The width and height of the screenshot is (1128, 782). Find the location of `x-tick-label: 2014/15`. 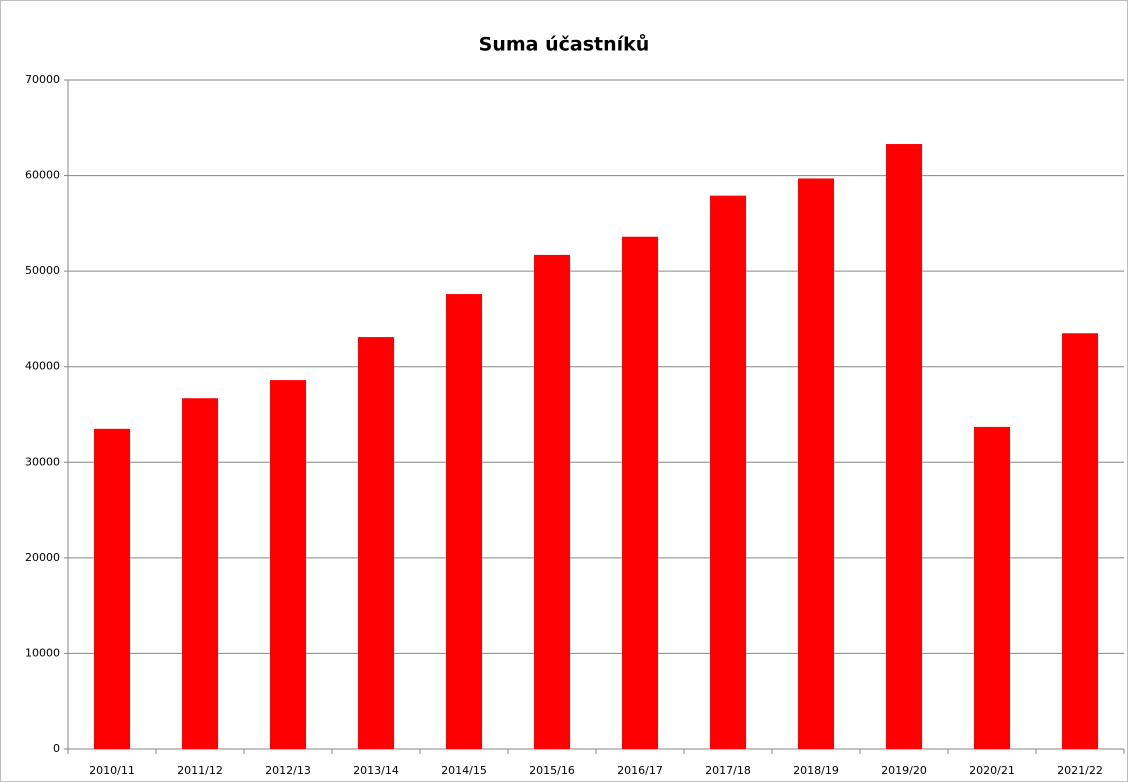

x-tick-label: 2014/15 is located at coordinates (464, 770).